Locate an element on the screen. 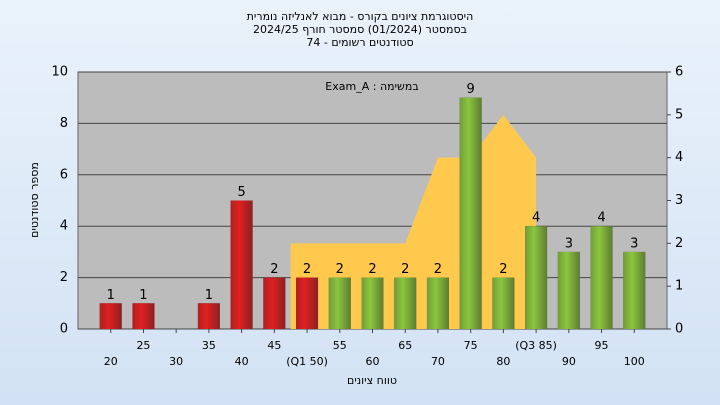 The height and width of the screenshot is (405, 720). y2-tick-label: 0 is located at coordinates (679, 329).